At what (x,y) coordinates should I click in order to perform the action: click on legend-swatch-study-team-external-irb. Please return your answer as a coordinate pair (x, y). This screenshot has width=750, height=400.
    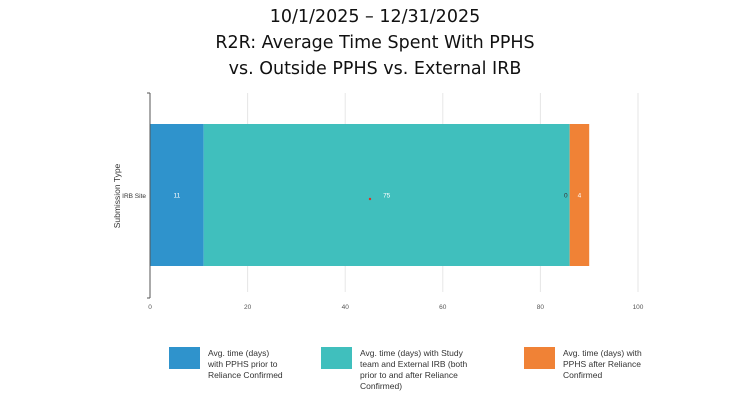
    Looking at the image, I should click on (336, 358).